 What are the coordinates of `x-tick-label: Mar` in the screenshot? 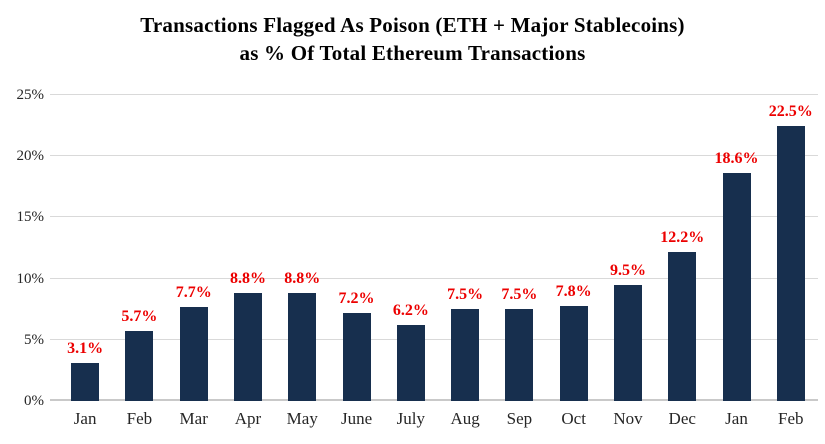 It's located at (193, 418).